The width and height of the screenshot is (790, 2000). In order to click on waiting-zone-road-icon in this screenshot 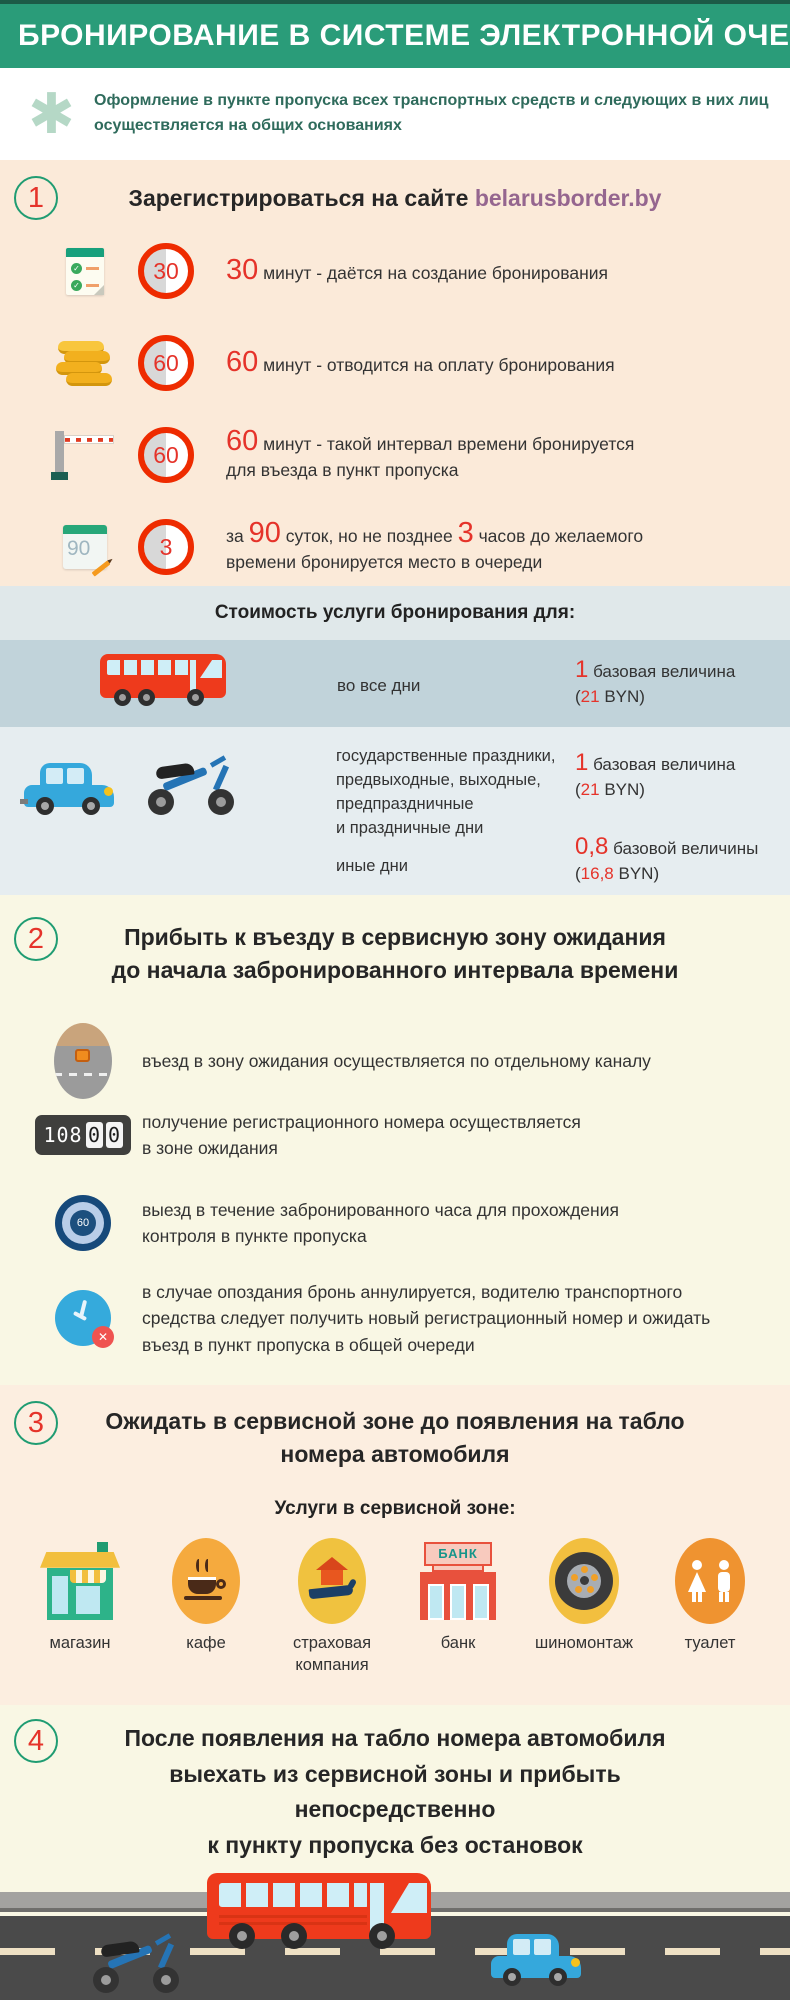, I will do `click(83, 1061)`.